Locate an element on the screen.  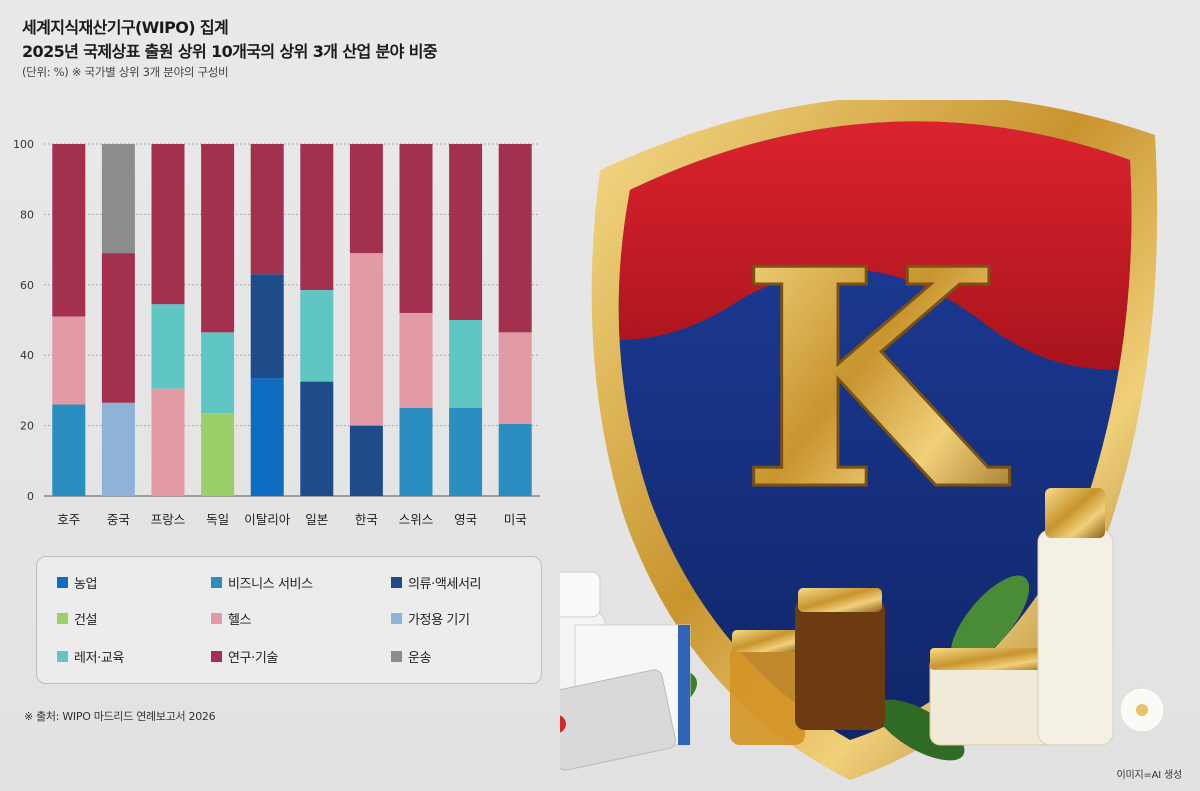
chart-title: 세계지식재산기구(WIPO) 집계 is located at coordinates (125, 27).